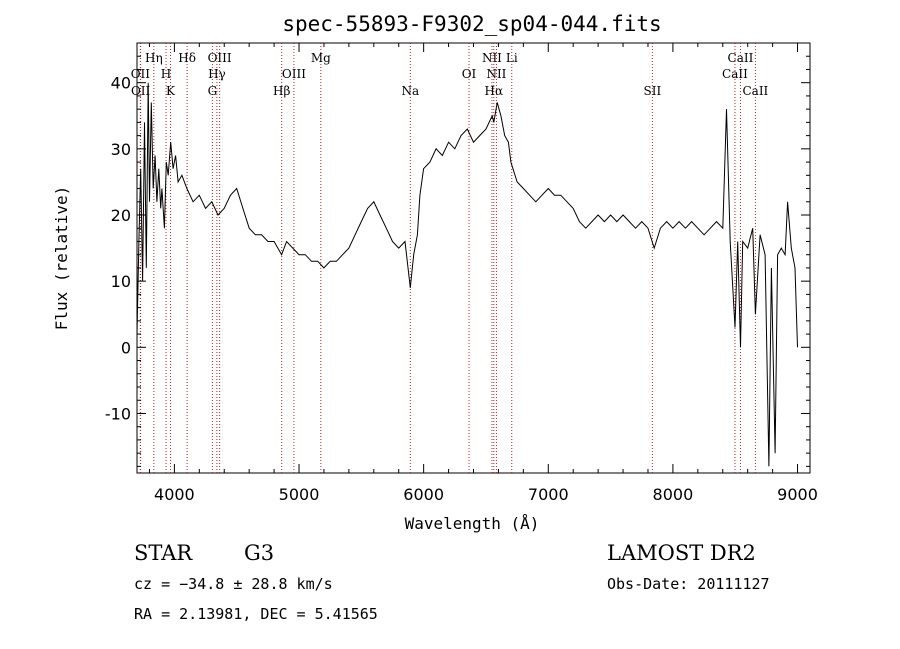 Image resolution: width=900 pixels, height=649 pixels. I want to click on x-tick-label: 4000, so click(174, 494).